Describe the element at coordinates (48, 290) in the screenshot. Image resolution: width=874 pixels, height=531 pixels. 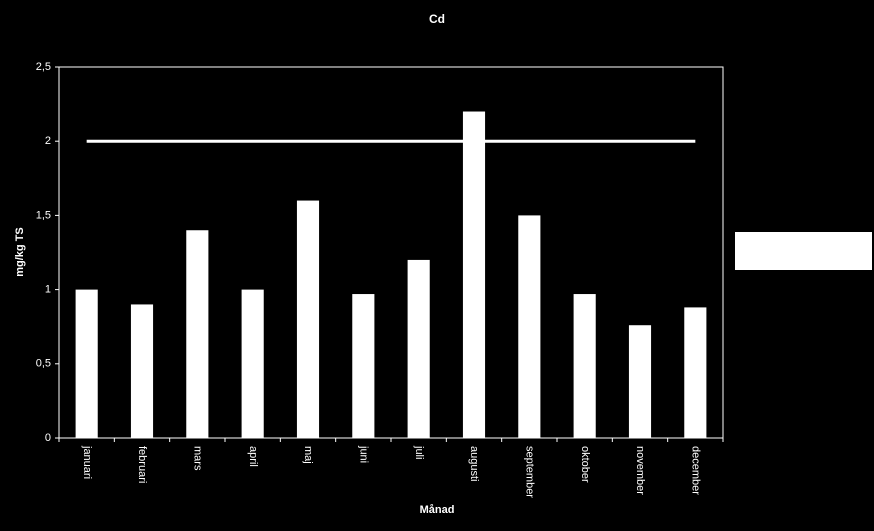
I see `y-tick-label: 1` at that location.